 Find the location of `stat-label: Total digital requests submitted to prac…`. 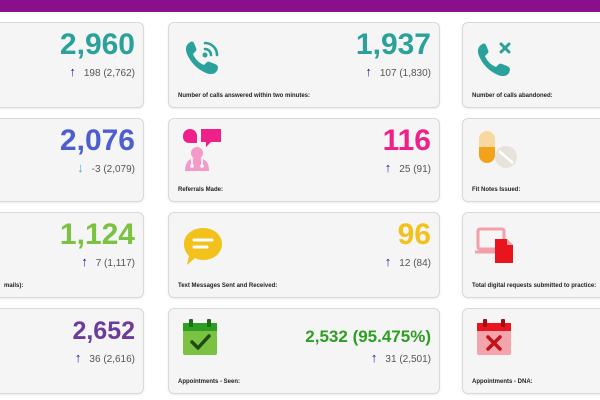

stat-label: Total digital requests submitted to prac… is located at coordinates (534, 286).